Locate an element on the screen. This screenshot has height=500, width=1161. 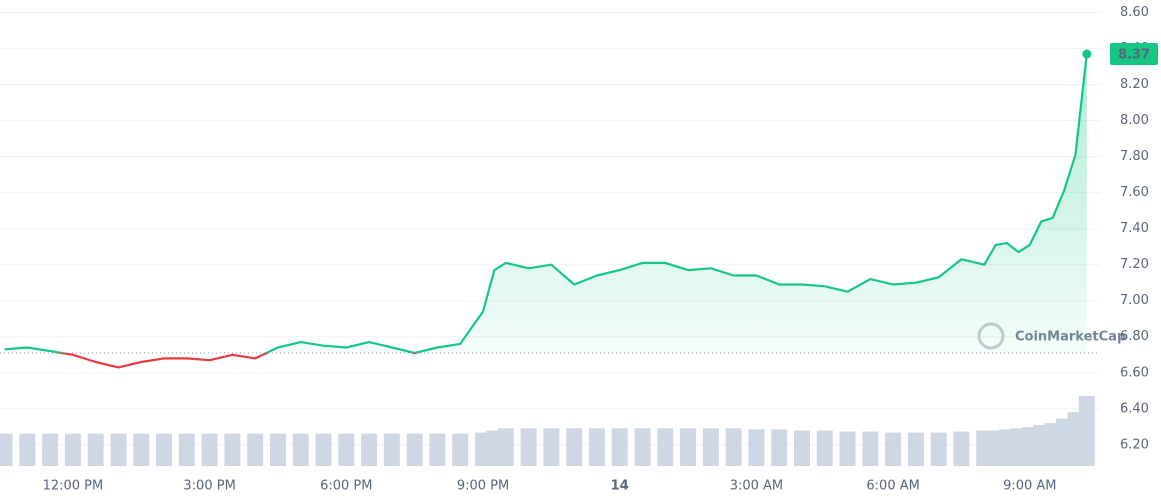
x-tick-label: 6:00 PM is located at coordinates (346, 486).